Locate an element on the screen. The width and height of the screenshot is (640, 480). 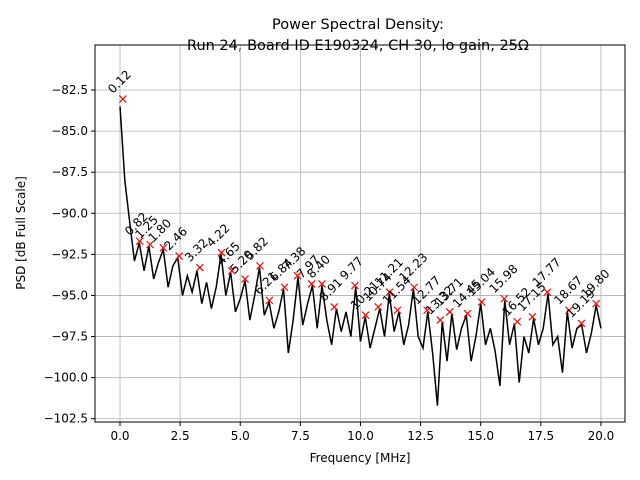
y-tick-label: −95.0 is located at coordinates (69, 295).